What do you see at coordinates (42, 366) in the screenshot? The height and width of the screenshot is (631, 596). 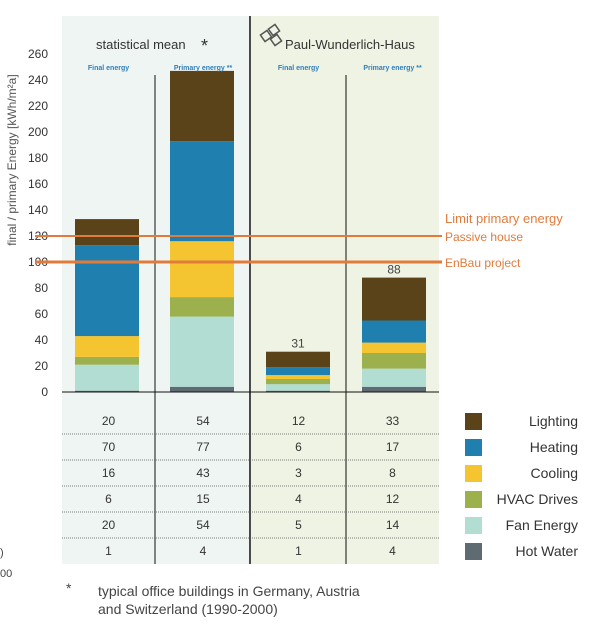 I see `y-tick-label: 20` at bounding box center [42, 366].